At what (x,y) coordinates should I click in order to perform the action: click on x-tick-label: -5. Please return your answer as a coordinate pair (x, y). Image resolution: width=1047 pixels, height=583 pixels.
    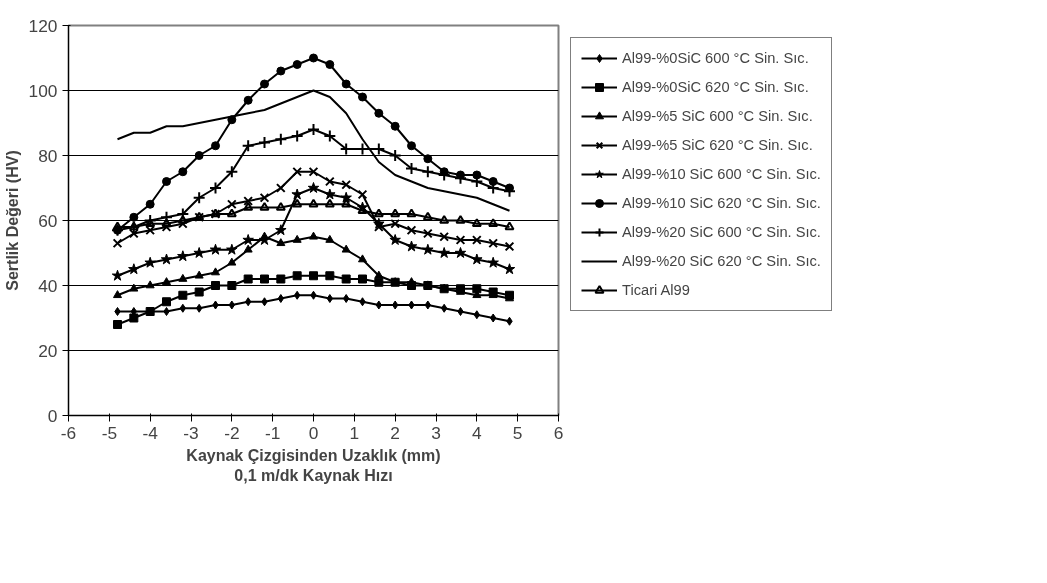
    Looking at the image, I should click on (109, 432).